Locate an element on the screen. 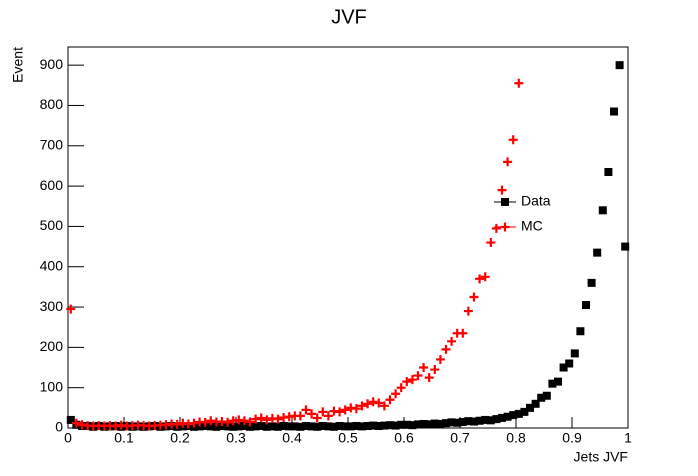 This screenshot has width=698, height=476. y-axis-label: Event is located at coordinates (18, 65).